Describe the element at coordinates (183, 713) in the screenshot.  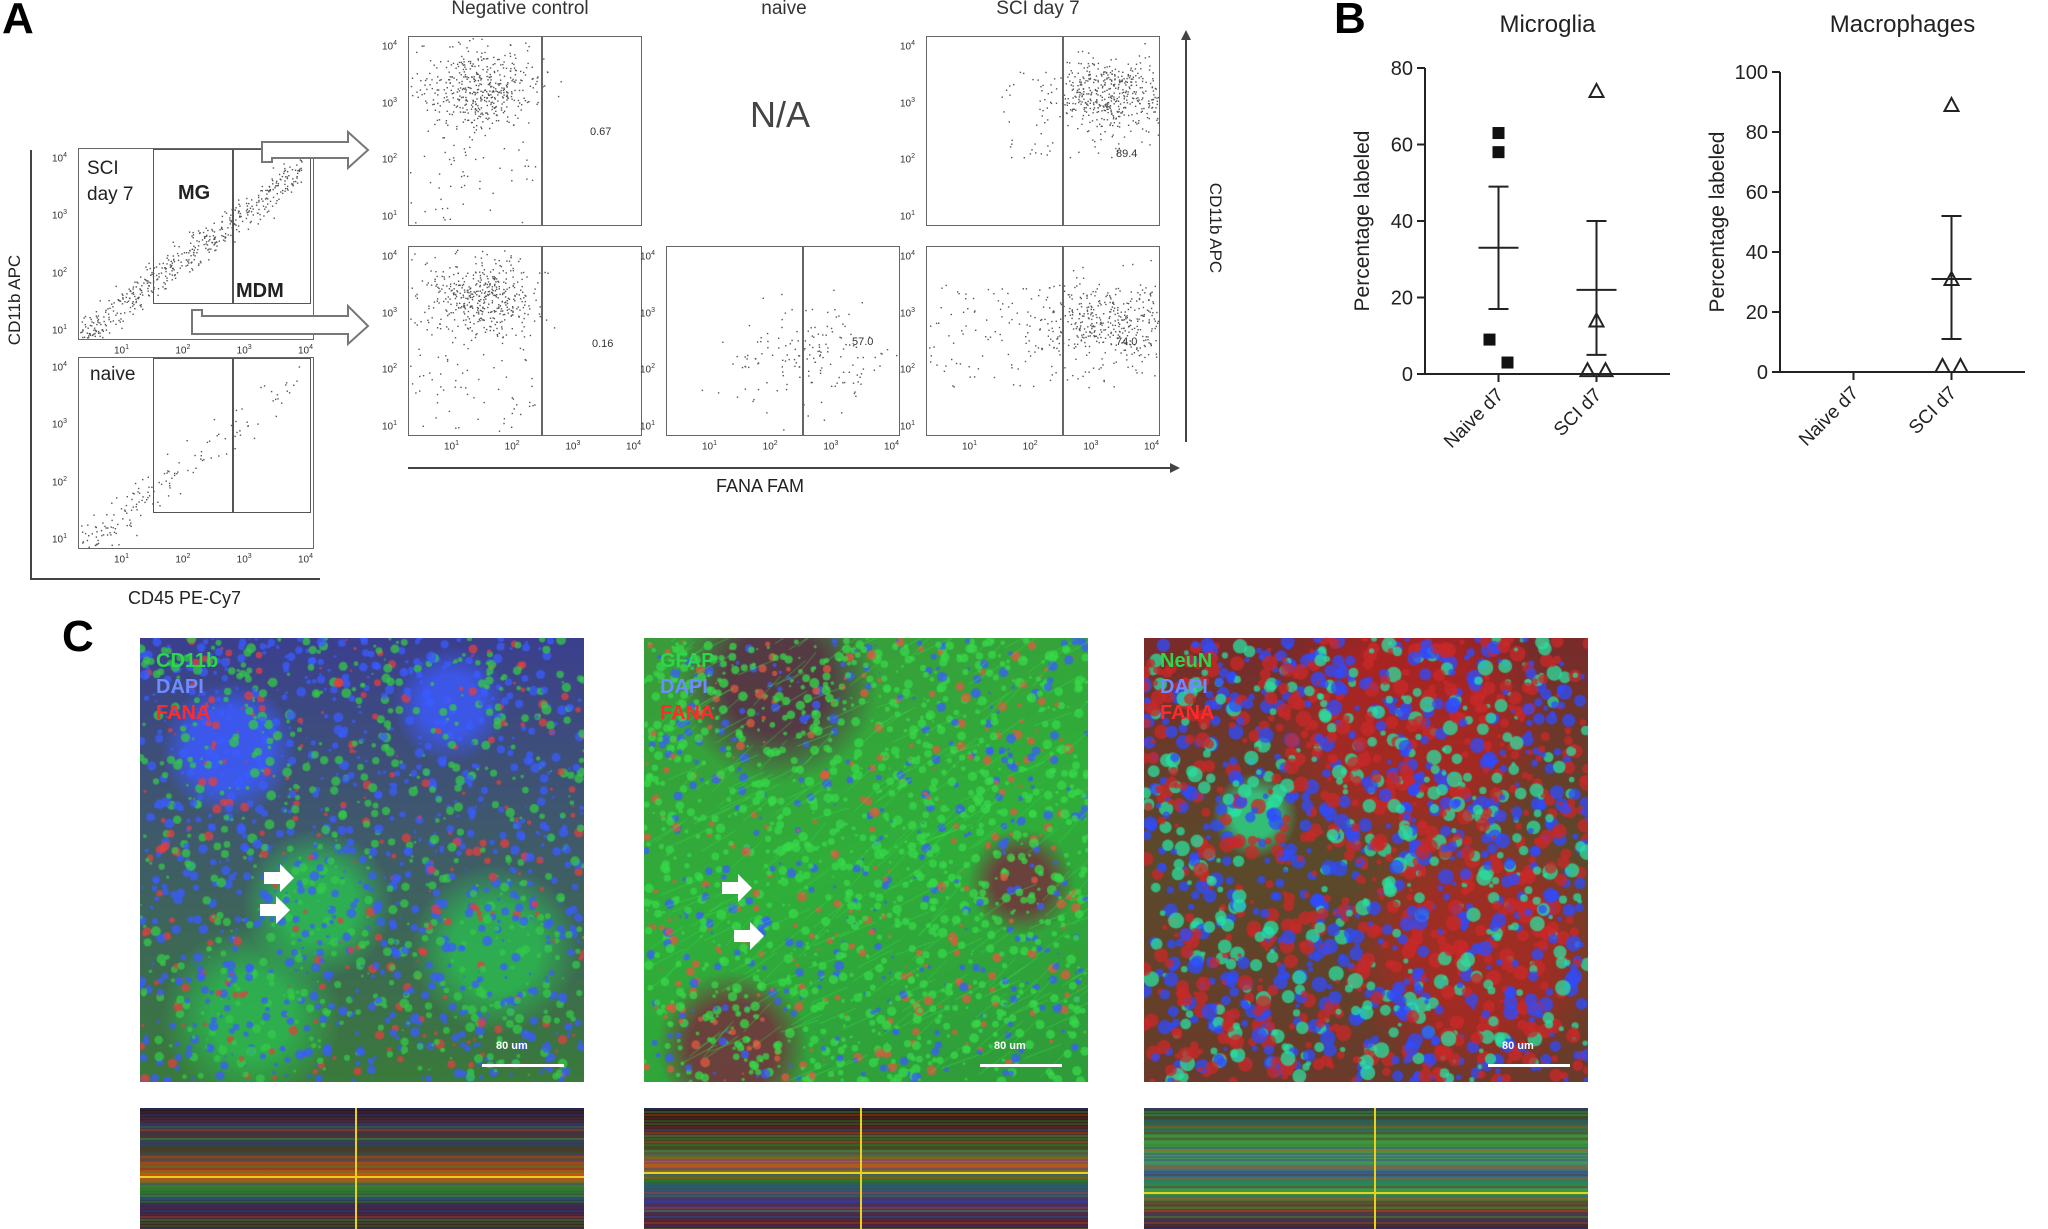
I see `fana-label: FANA` at that location.